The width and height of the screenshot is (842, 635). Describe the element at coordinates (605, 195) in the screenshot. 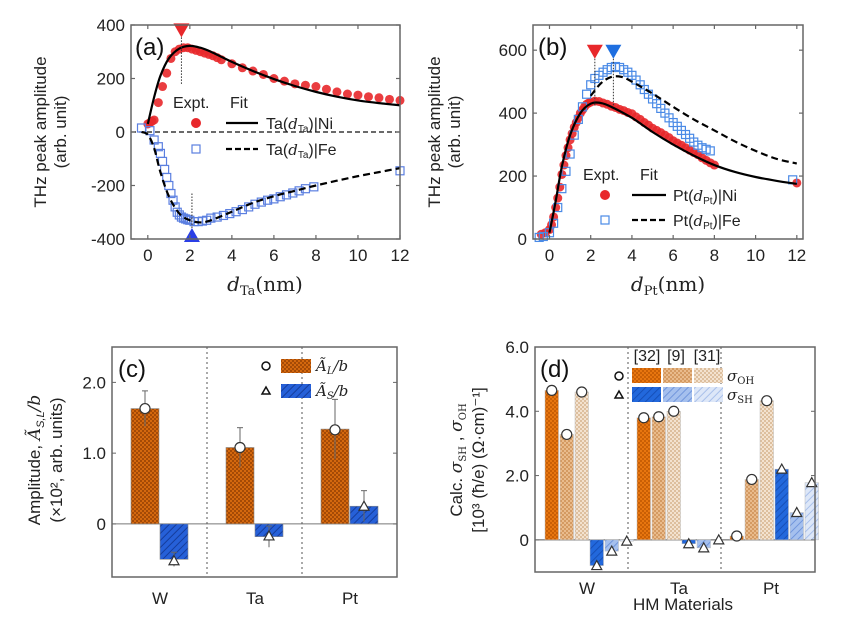

I see `legend-marker-ni` at that location.